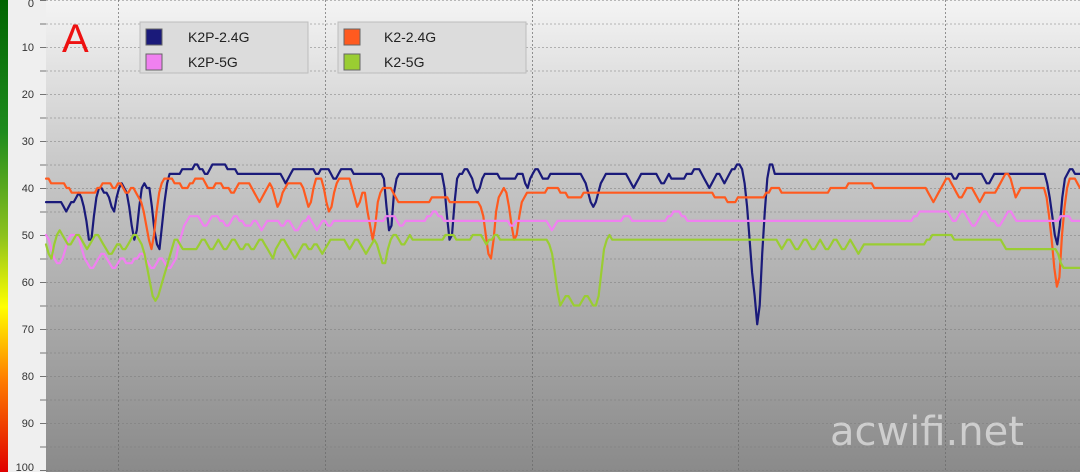  Describe the element at coordinates (927, 432) in the screenshot. I see `watermark: acwifi.net` at that location.